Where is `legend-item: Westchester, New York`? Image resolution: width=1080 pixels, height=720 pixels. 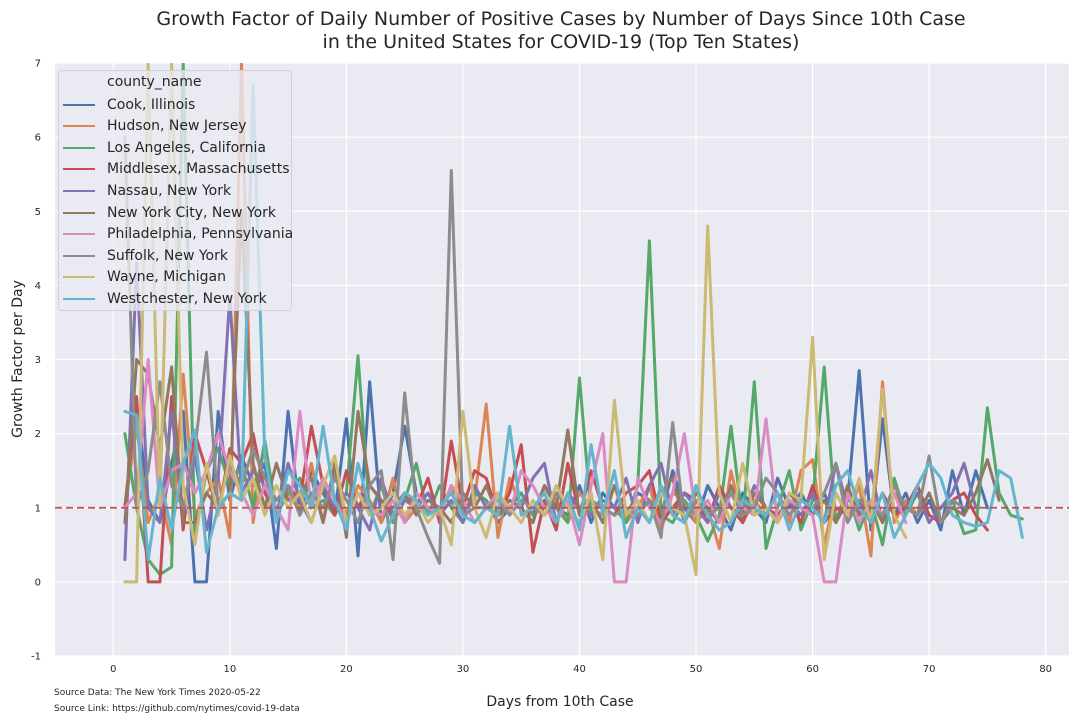 legend-item: Westchester, New York is located at coordinates (165, 298).